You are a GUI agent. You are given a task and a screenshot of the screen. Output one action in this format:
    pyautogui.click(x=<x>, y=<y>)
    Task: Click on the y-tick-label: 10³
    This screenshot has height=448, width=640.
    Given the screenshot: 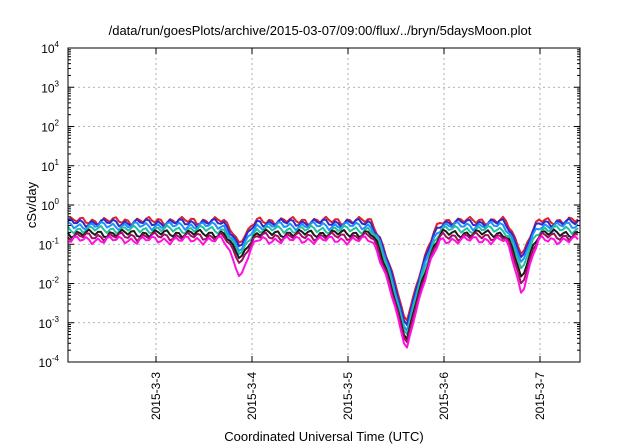 What is the action you would take?
    pyautogui.click(x=50, y=87)
    